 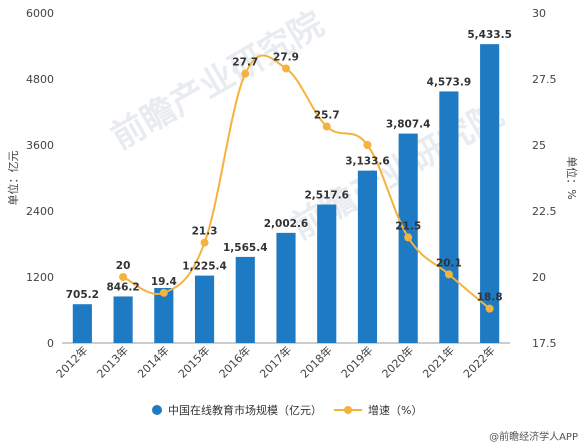 What do you see at coordinates (40, 277) in the screenshot?
I see `left-axis-tick-label: 1200` at bounding box center [40, 277].